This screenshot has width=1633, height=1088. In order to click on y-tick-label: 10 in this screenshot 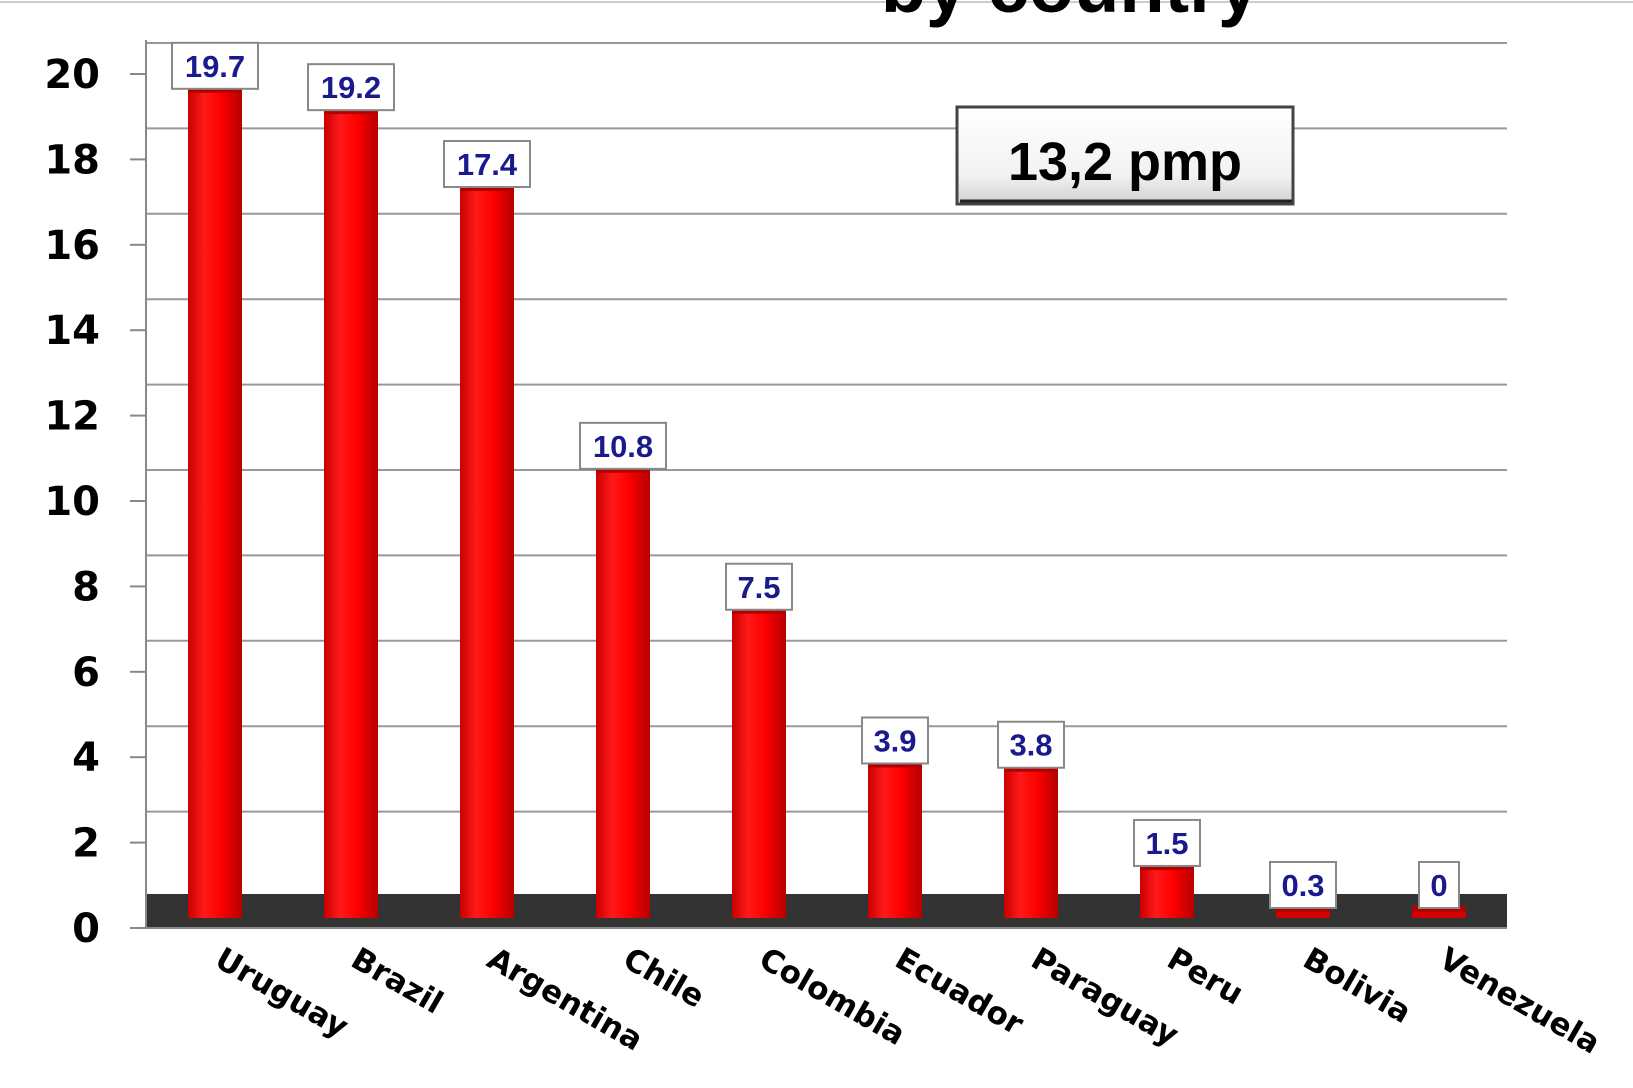, I will do `click(72, 502)`.